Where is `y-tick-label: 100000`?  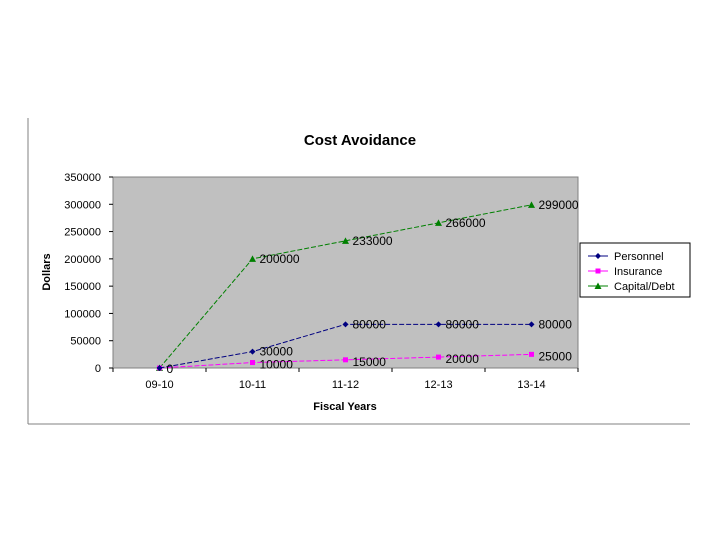
y-tick-label: 100000 is located at coordinates (82, 314).